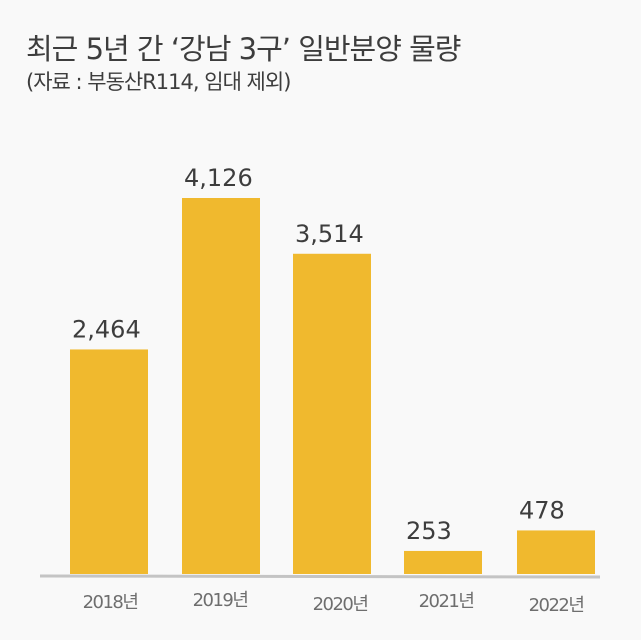 The image size is (641, 640). What do you see at coordinates (429, 531) in the screenshot?
I see `data-label: 253` at bounding box center [429, 531].